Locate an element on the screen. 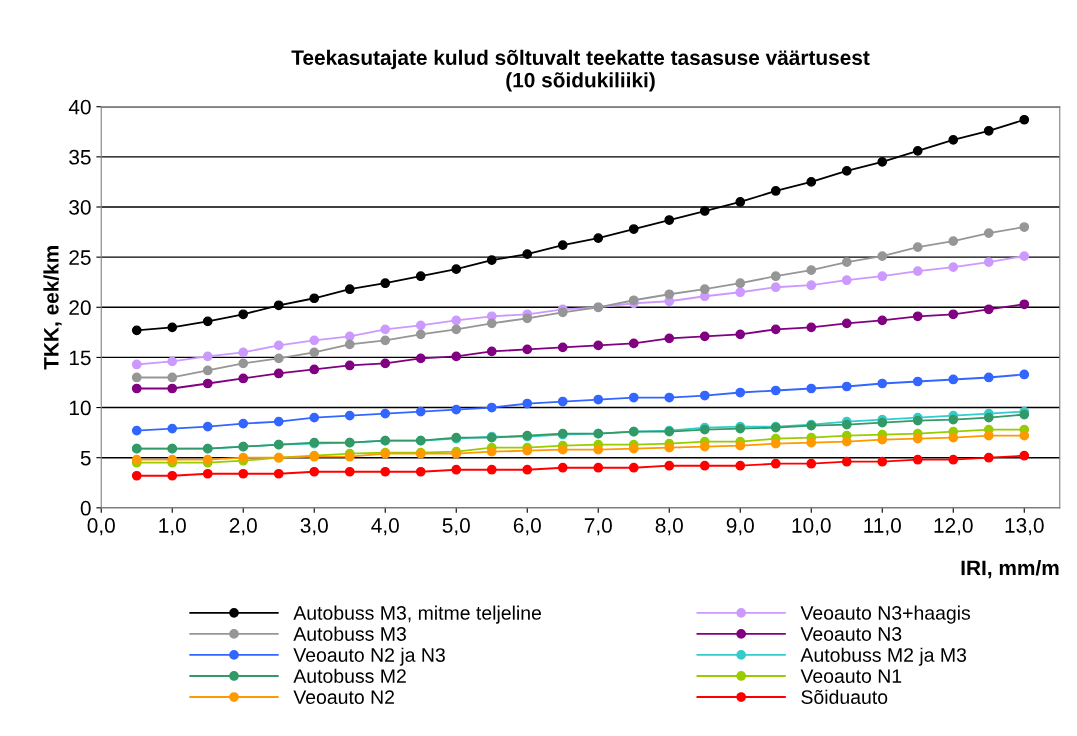 Image resolution: width=1077 pixels, height=736 pixels. x-tick-label: 8,0 is located at coordinates (669, 527).